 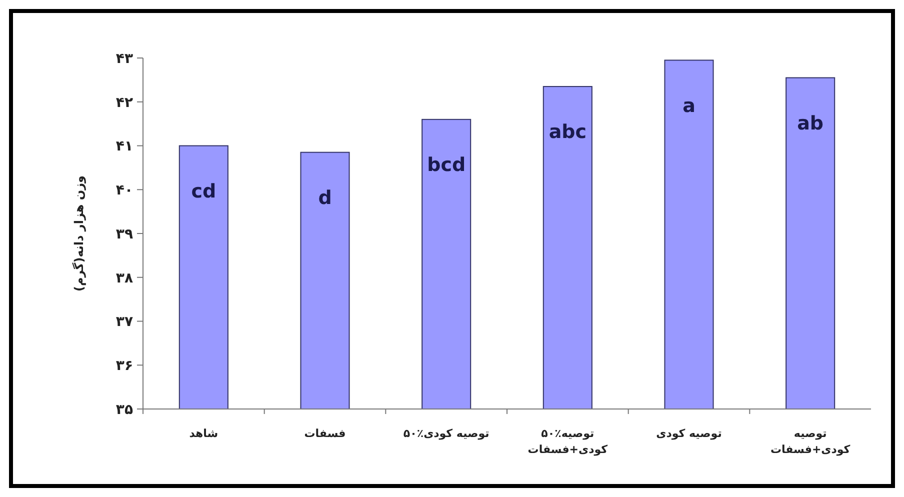 What do you see at coordinates (124, 146) in the screenshot?
I see `y-tick-label: ۴۱` at bounding box center [124, 146].